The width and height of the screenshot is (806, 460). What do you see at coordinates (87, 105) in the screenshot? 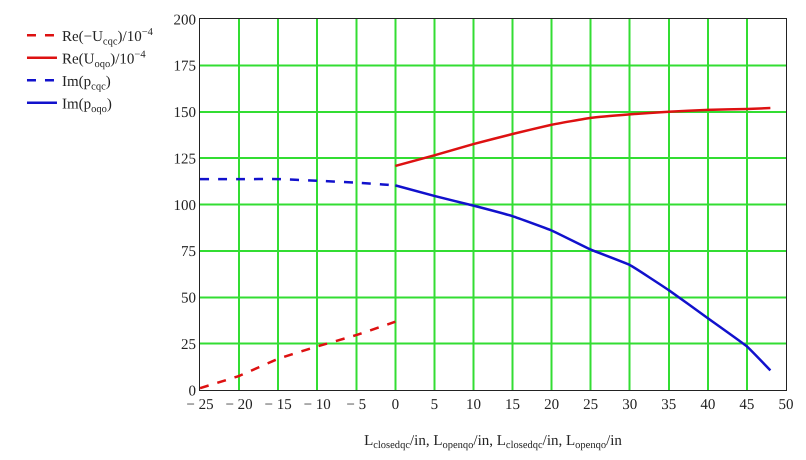
I see `legend-label: Im(p$_{o}$$_{qo}$)` at bounding box center [87, 105].